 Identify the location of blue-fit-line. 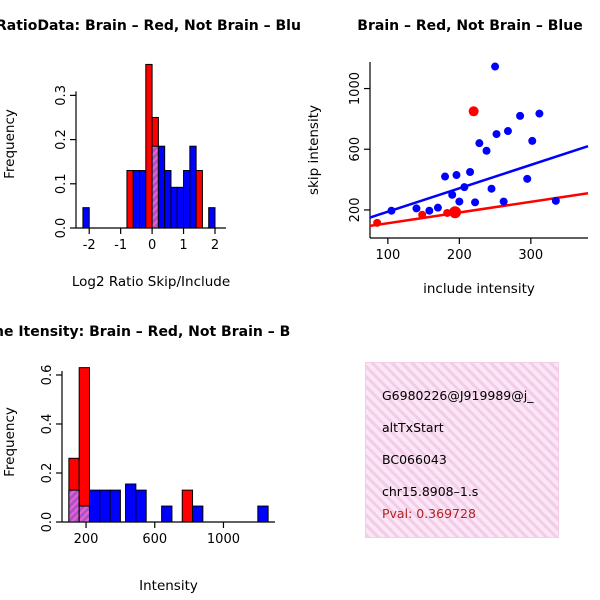
(479, 182).